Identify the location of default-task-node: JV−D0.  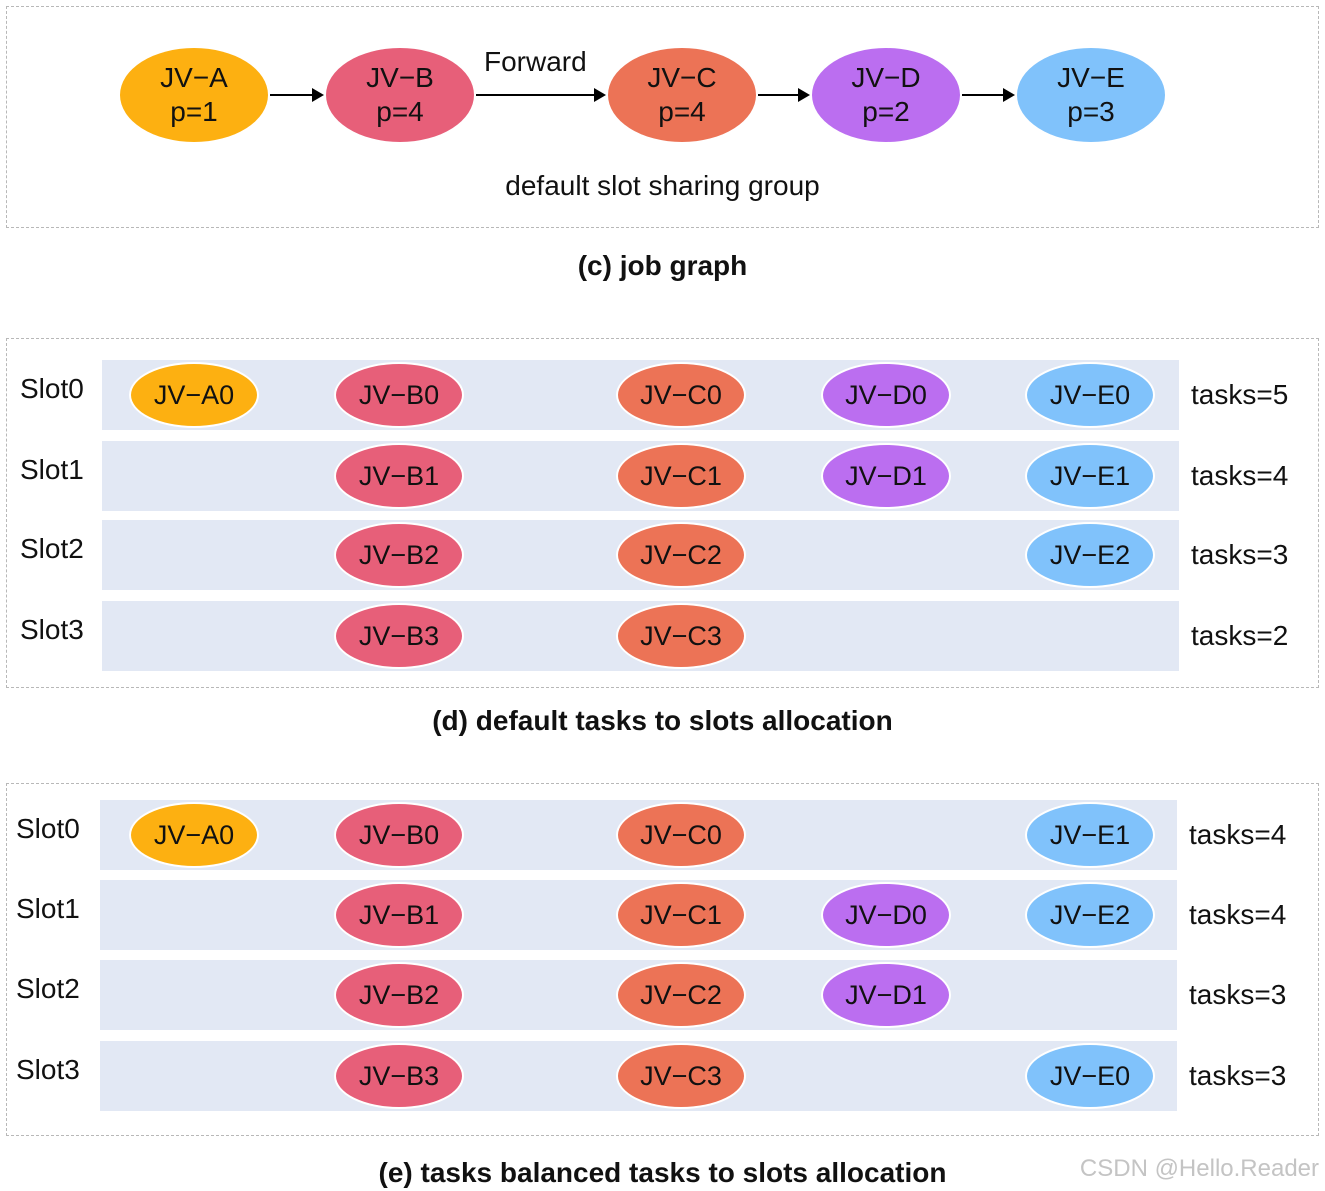
(886, 395).